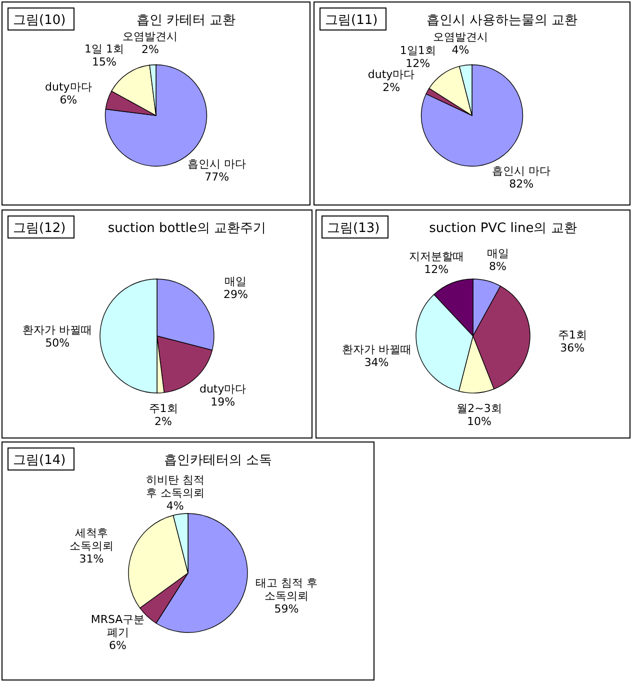 This screenshot has height=683, width=632. What do you see at coordinates (187, 228) in the screenshot?
I see `chart-title: suction bottle의 교환주기` at bounding box center [187, 228].